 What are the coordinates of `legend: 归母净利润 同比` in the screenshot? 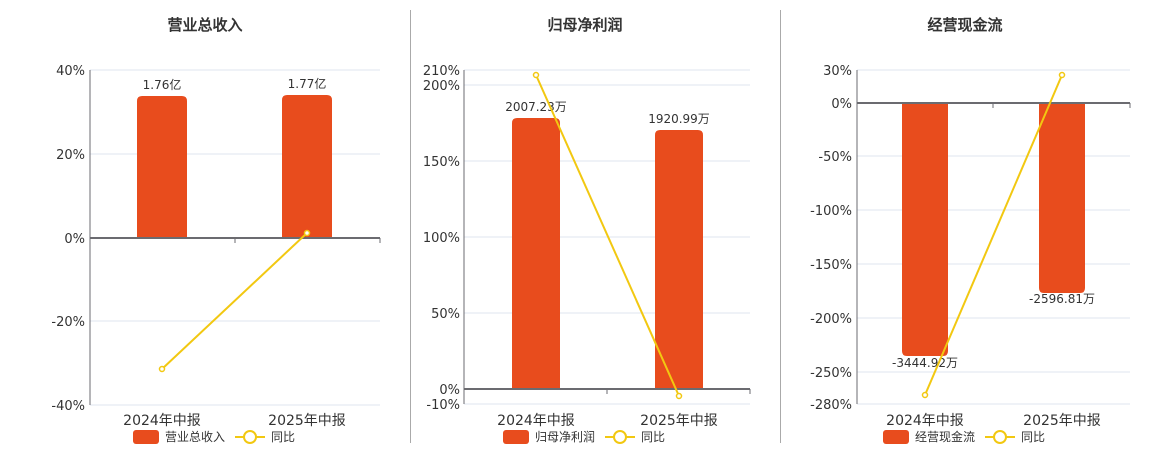 It's located at (584, 436).